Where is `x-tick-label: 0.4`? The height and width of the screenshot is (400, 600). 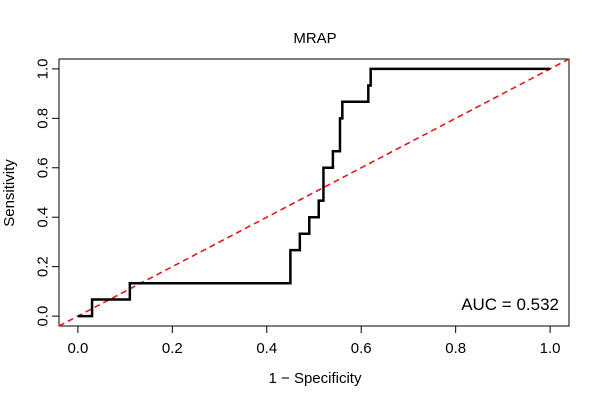
x-tick-label: 0.4 is located at coordinates (266, 348).